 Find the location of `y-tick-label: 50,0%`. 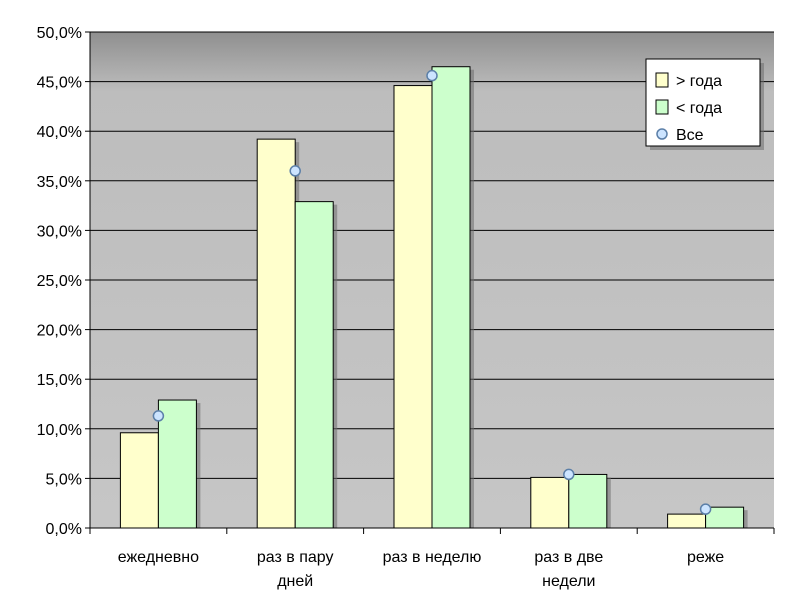

y-tick-label: 50,0% is located at coordinates (59, 33).